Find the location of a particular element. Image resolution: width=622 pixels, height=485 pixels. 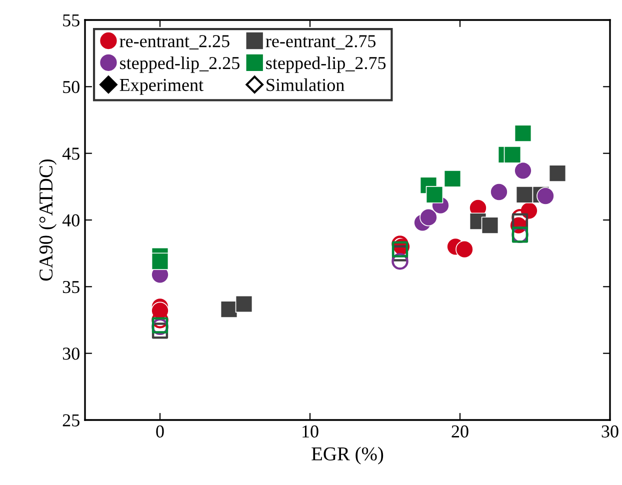

x-tick-label: 20 is located at coordinates (460, 431).